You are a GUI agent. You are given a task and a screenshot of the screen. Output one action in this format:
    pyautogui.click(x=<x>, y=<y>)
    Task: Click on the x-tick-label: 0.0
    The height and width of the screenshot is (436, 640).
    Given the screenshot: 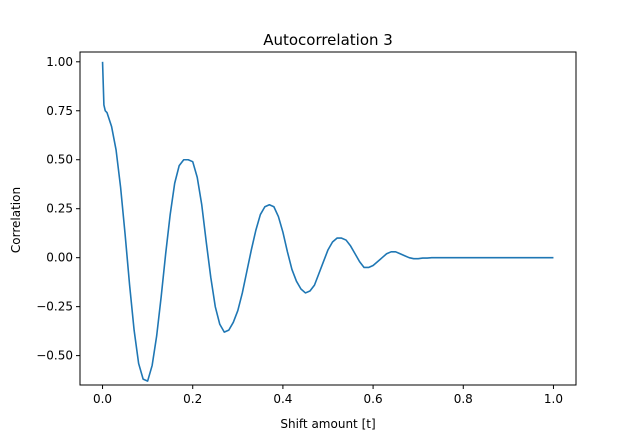 What is the action you would take?
    pyautogui.click(x=102, y=399)
    